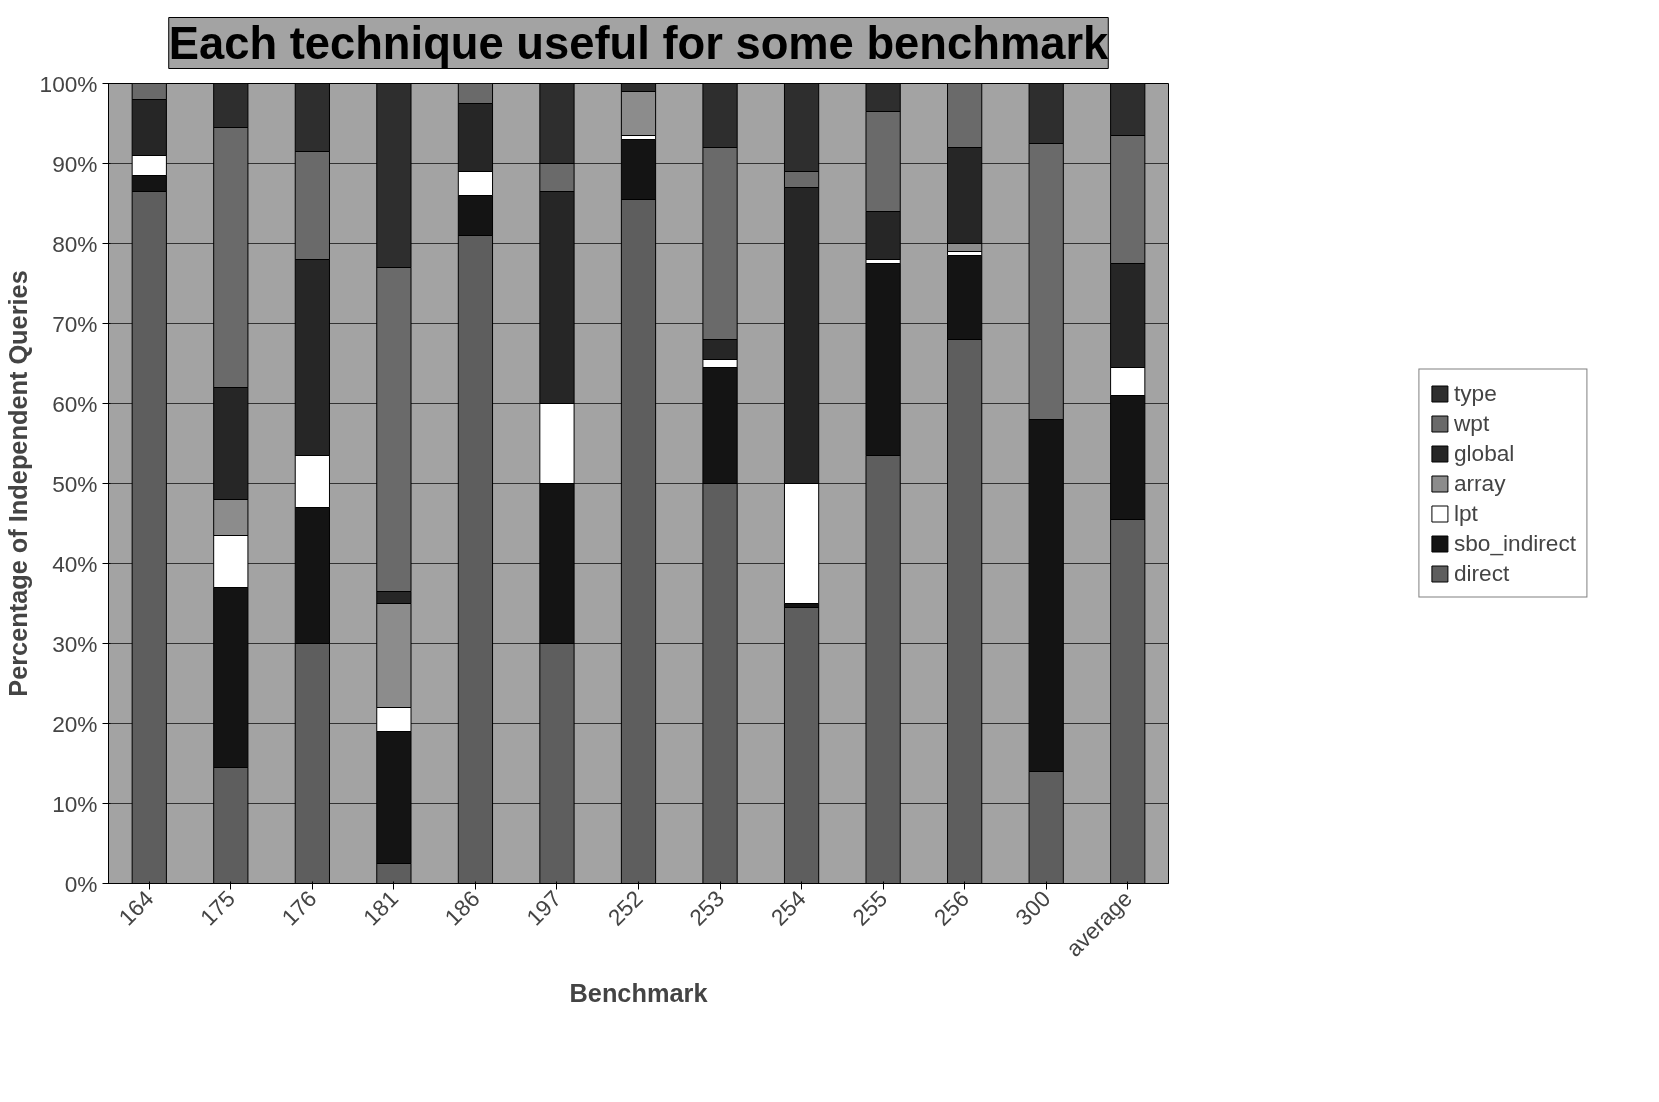 This screenshot has width=1659, height=1102. Describe the element at coordinates (81, 883) in the screenshot. I see `y-tick-label: 0%` at that location.